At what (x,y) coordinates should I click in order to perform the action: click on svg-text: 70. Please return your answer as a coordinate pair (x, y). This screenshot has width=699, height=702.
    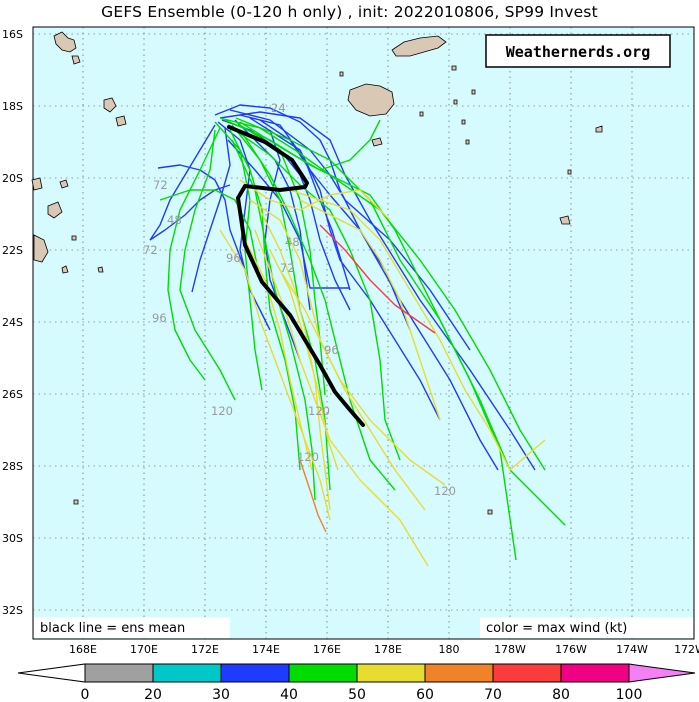
    Looking at the image, I should click on (493, 694).